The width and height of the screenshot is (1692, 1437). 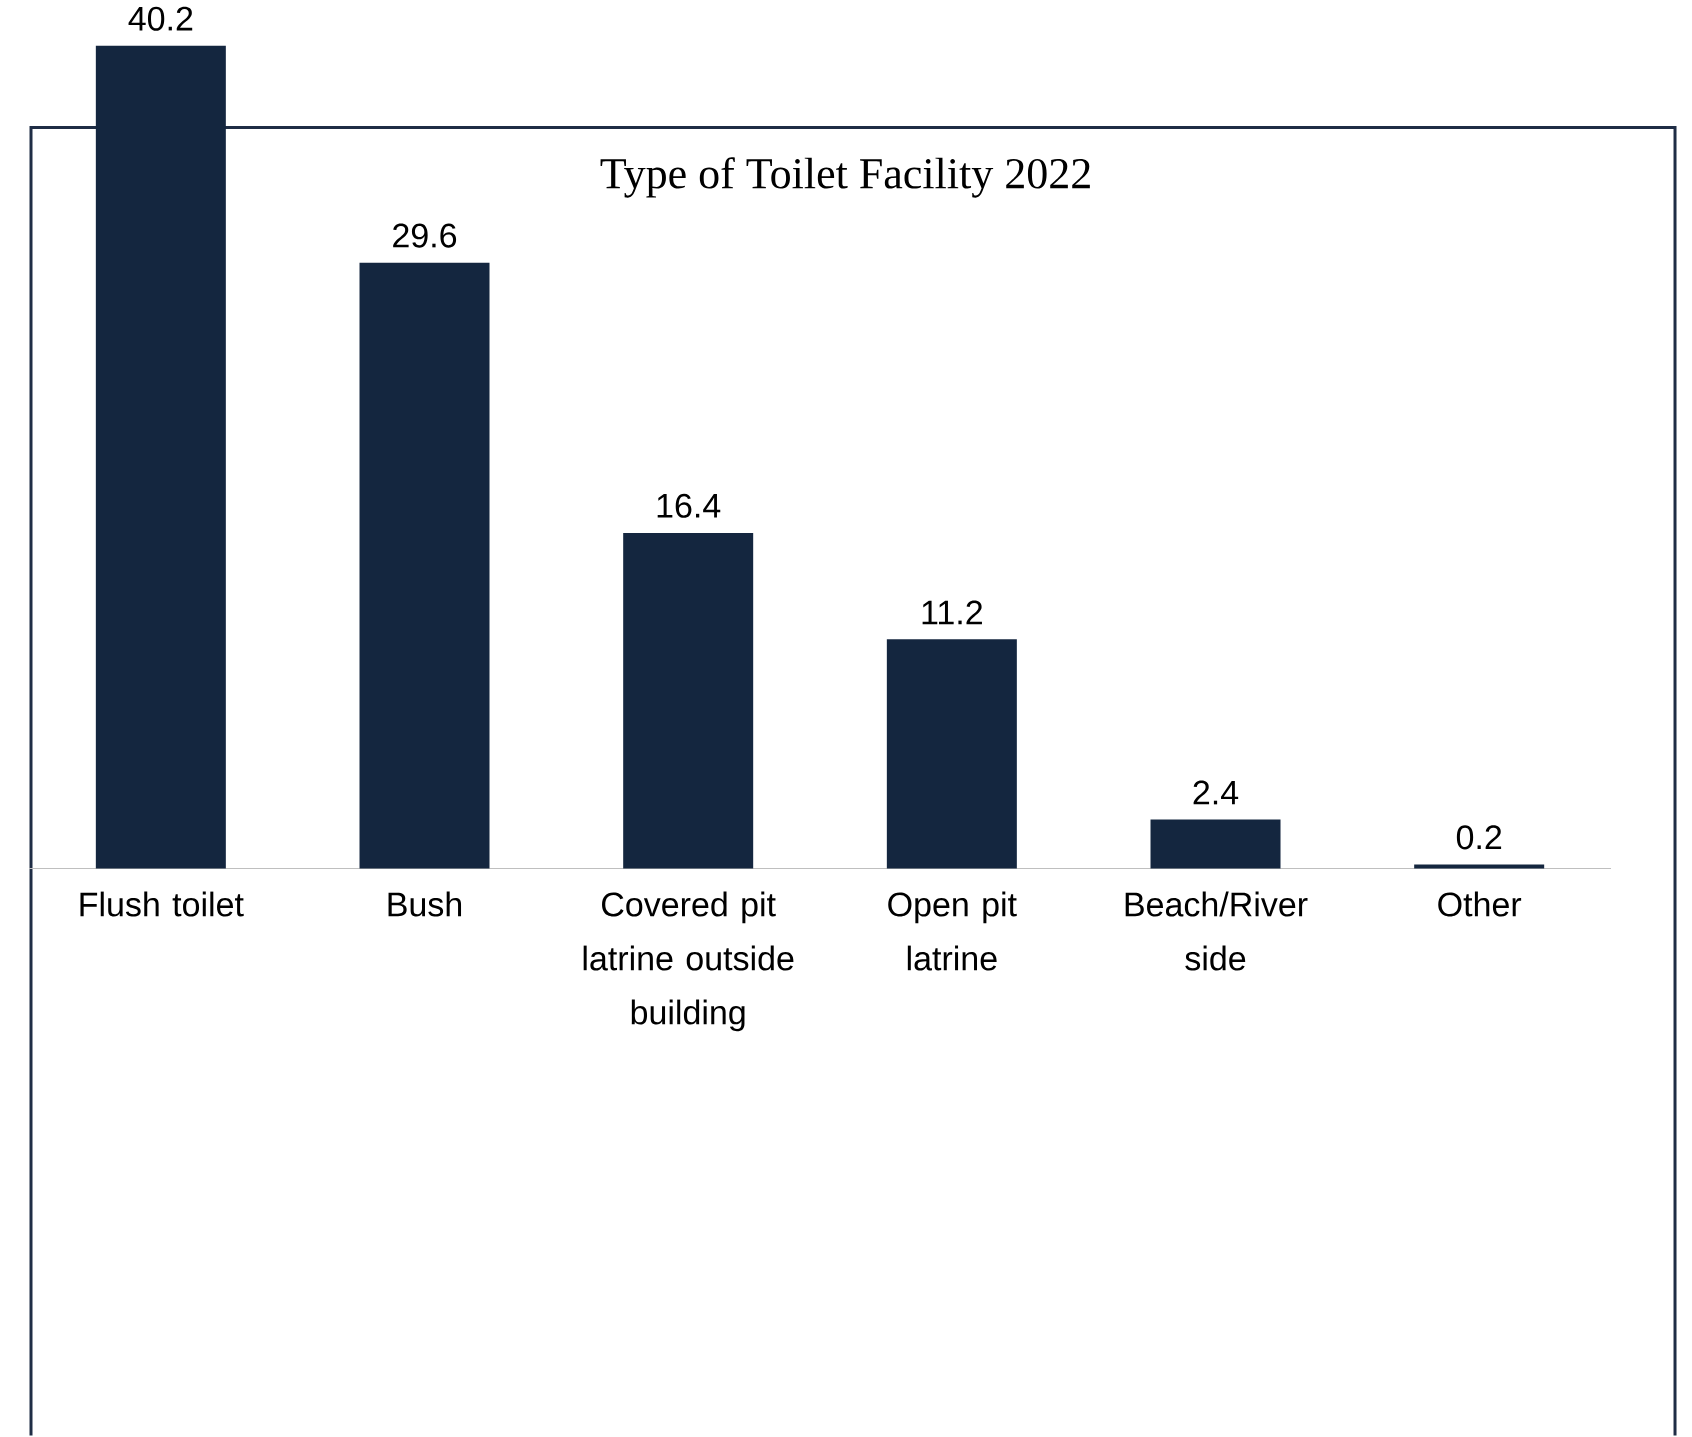 What do you see at coordinates (688, 961) in the screenshot?
I see `x-tick-label: Covered pit latrine outside building` at bounding box center [688, 961].